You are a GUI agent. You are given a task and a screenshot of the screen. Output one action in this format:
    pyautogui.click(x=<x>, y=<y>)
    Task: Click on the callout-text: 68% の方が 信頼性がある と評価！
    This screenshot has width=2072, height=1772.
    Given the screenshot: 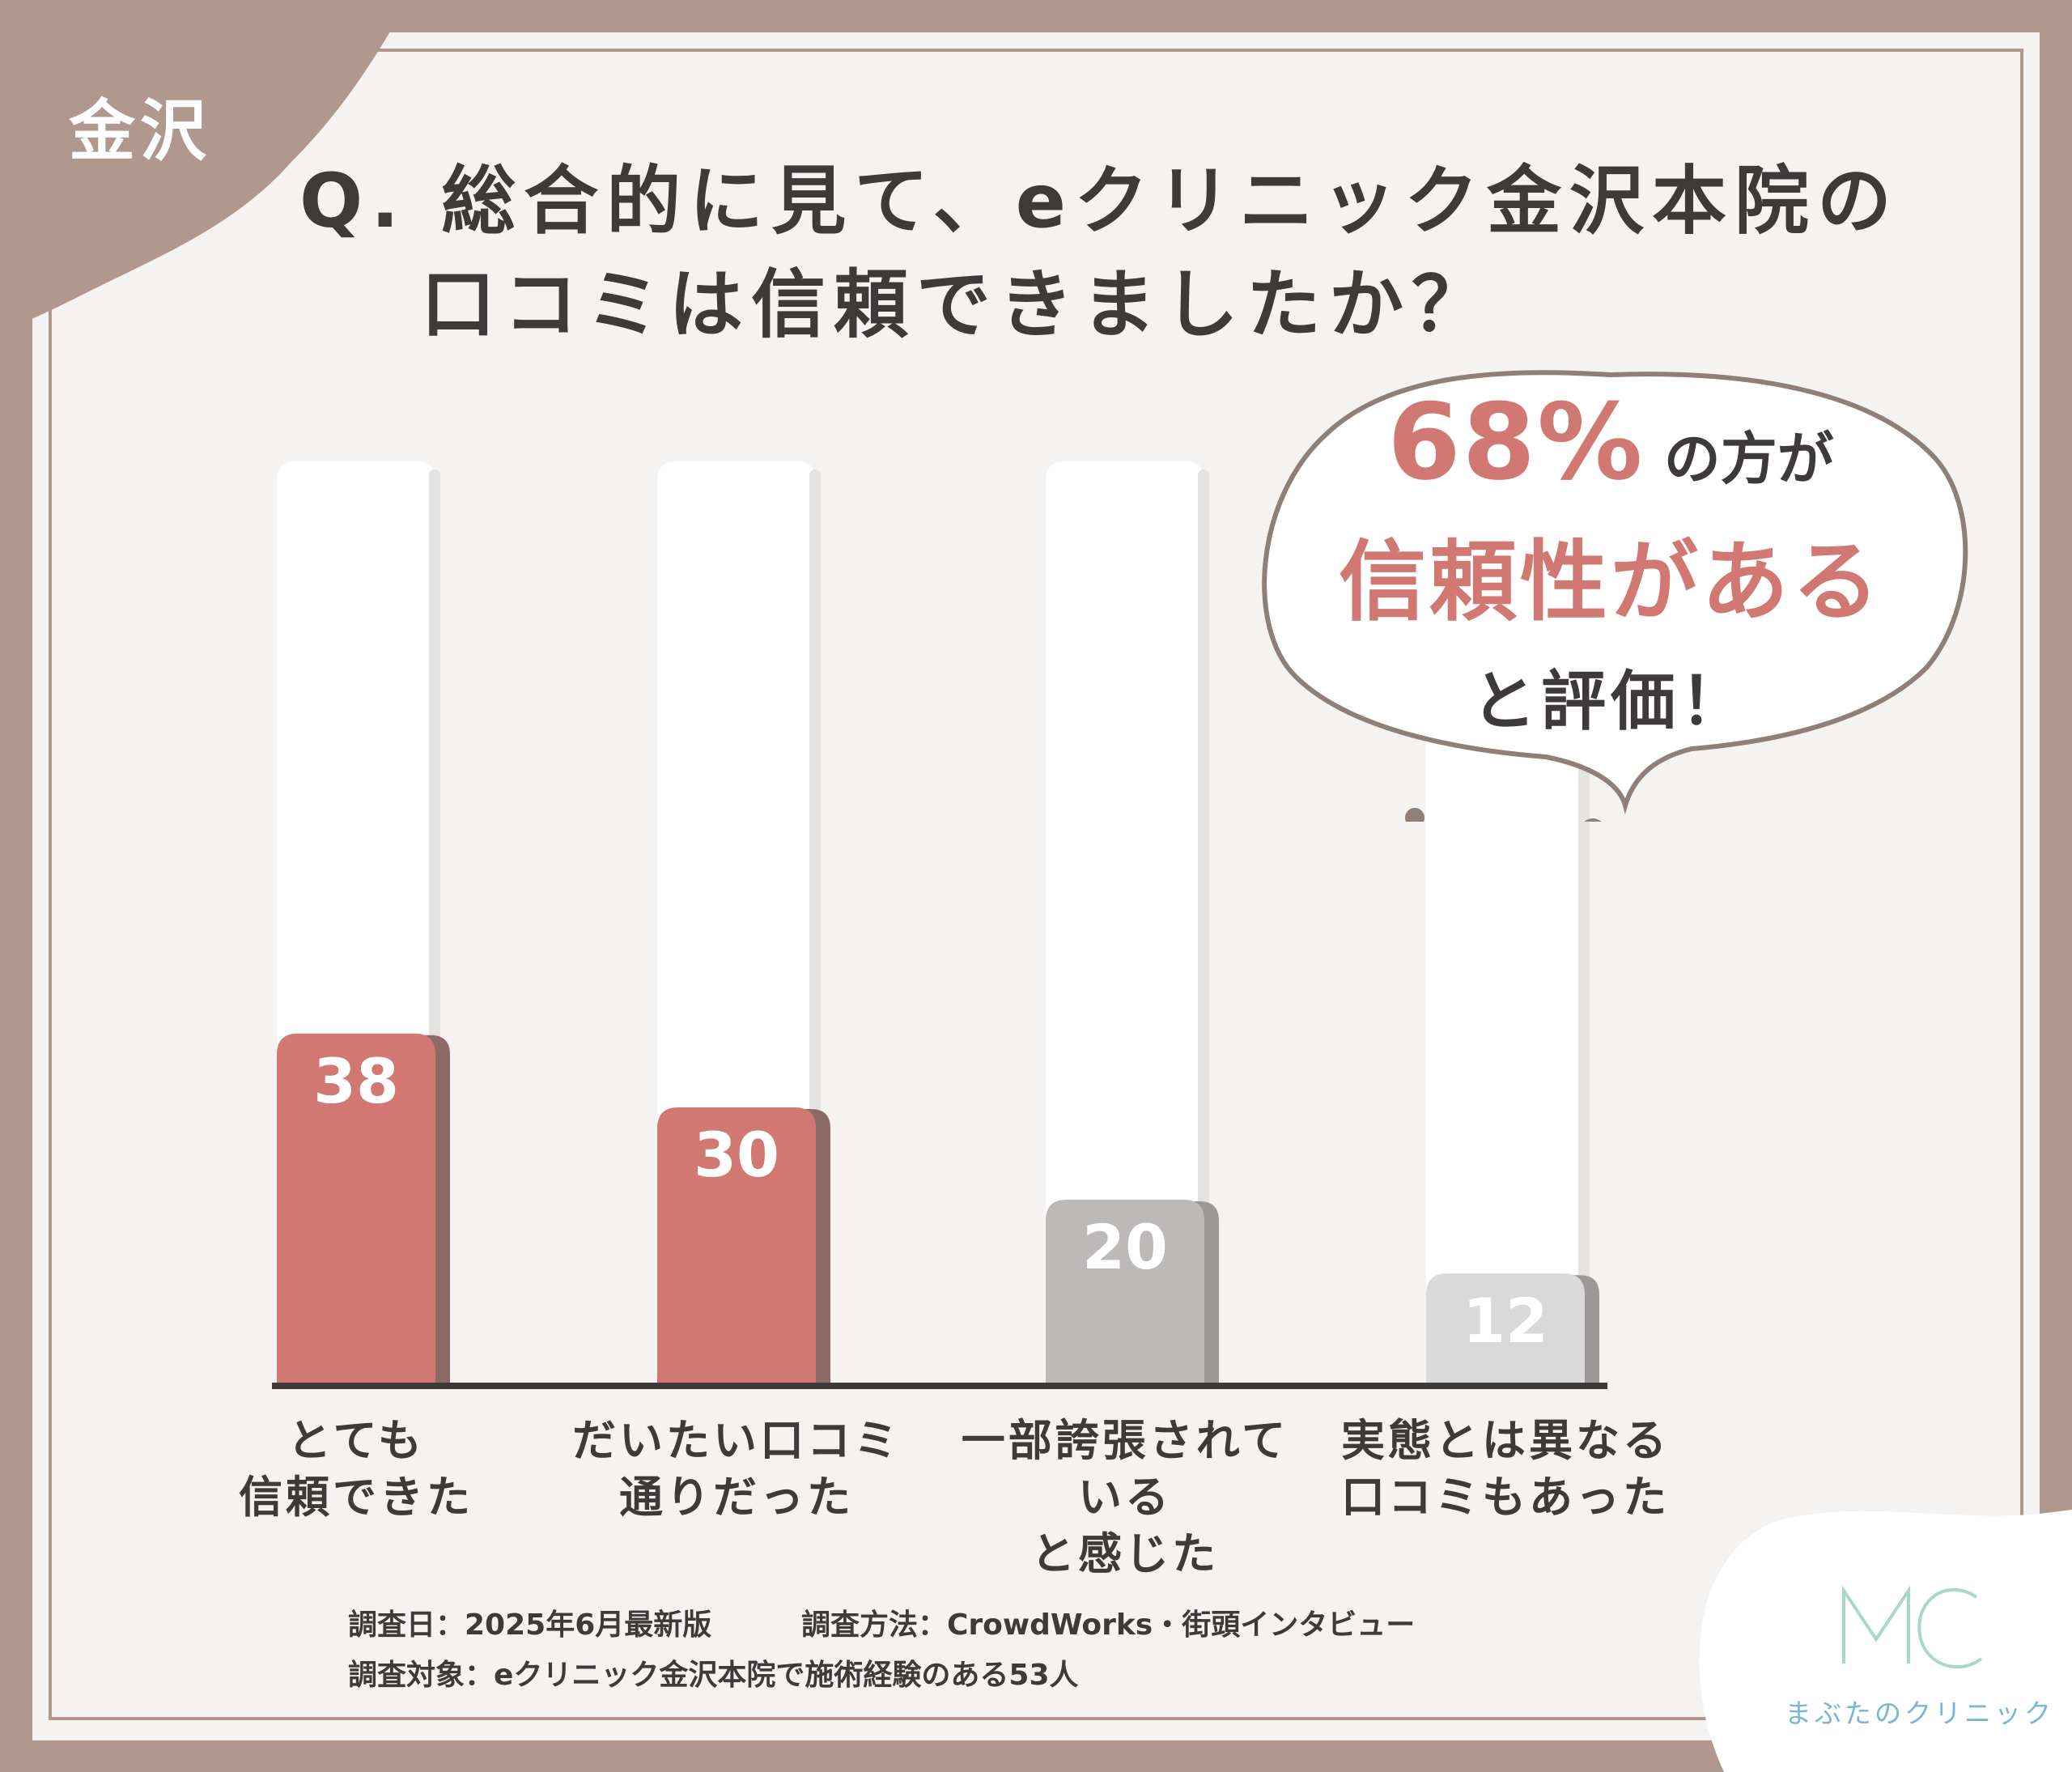 What is the action you would take?
    pyautogui.click(x=1611, y=562)
    